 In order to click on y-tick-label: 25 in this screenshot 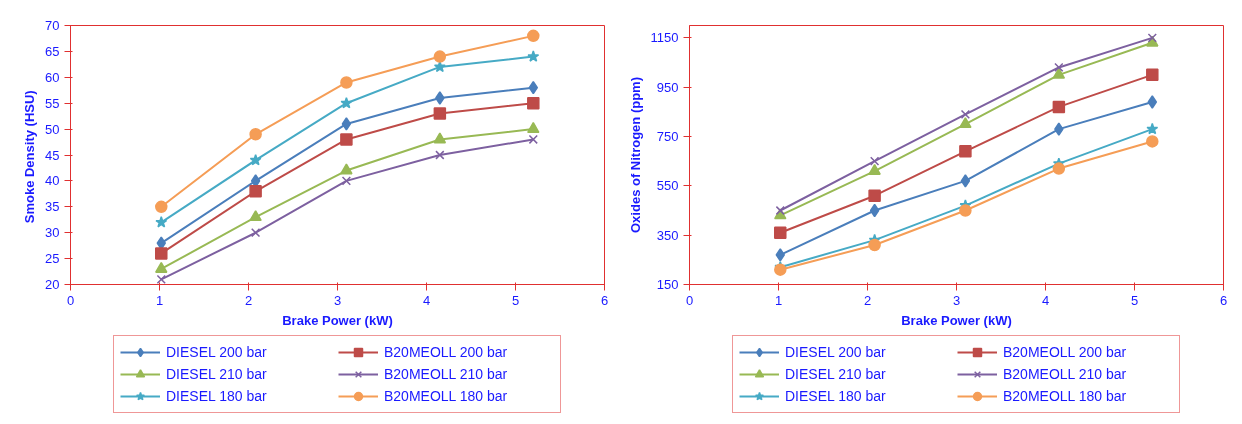, I will do `click(52, 259)`.